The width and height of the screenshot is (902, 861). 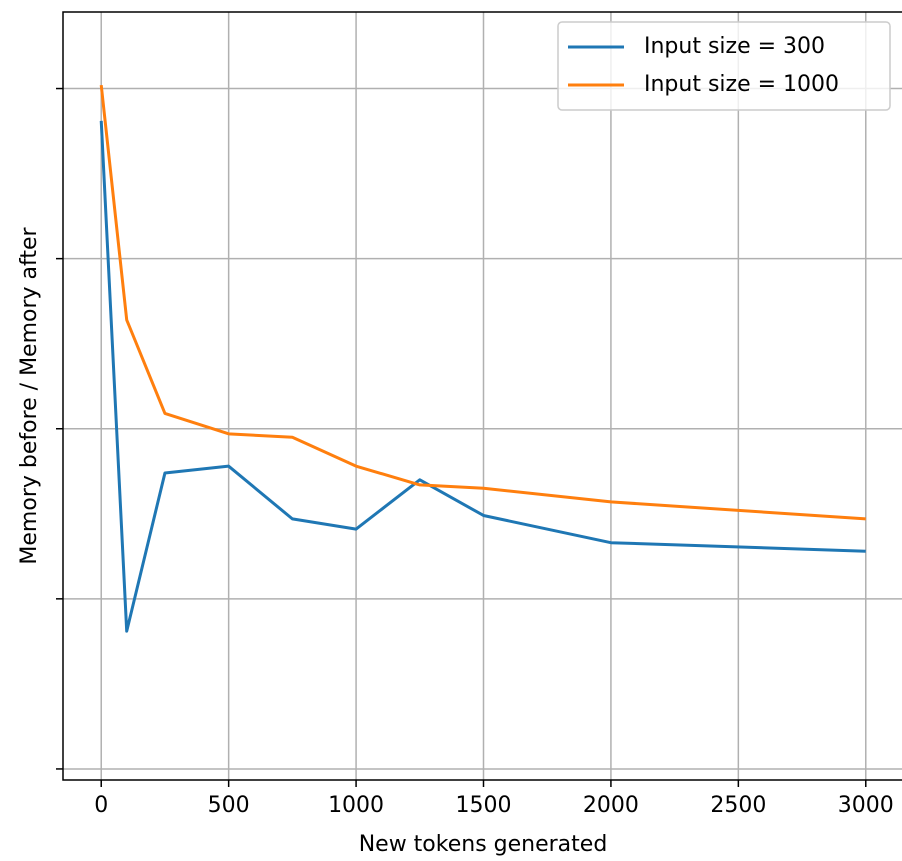 I want to click on x-tick-label: 2500, so click(x=738, y=805).